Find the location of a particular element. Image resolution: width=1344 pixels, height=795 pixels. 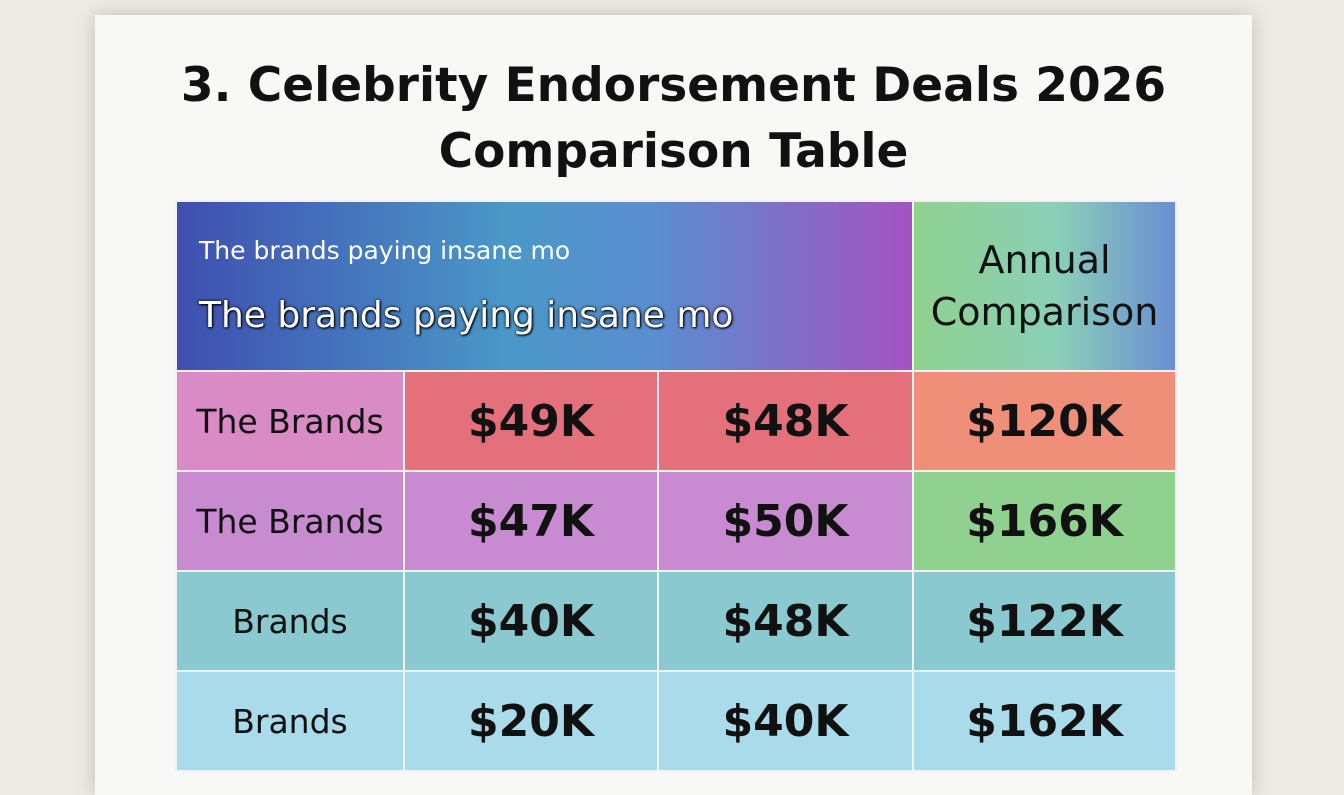

value-cell: $166K is located at coordinates (1045, 521).